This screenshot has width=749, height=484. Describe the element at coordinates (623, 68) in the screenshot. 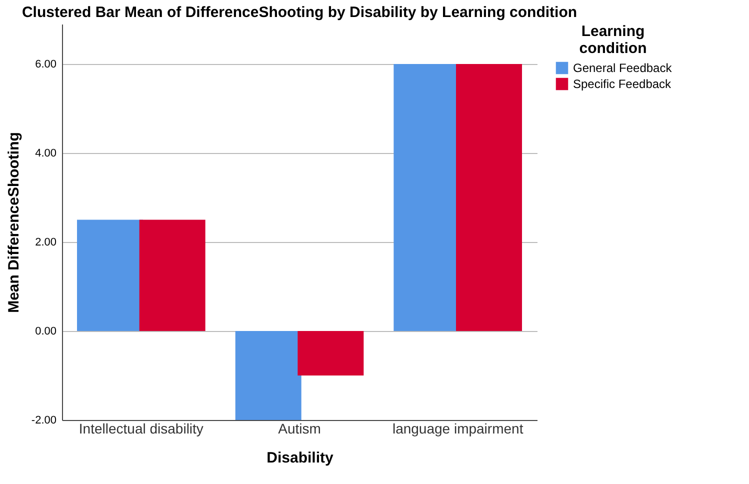

I see `legend-label: General Feedback` at that location.